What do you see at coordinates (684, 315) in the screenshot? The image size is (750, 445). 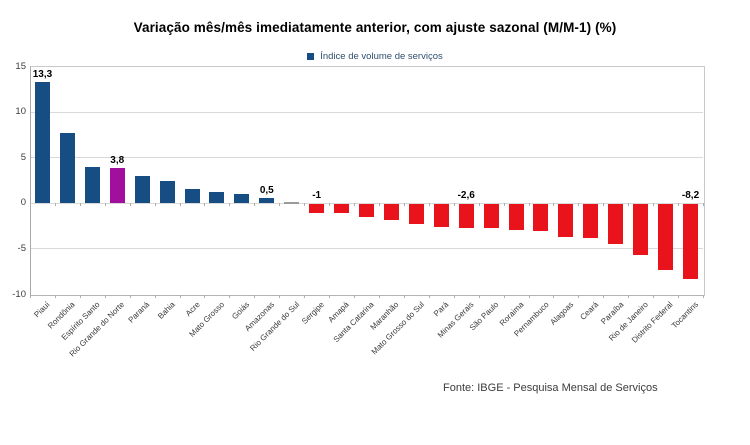 I see `x-tick-label-Tocantins: Tocantins` at bounding box center [684, 315].